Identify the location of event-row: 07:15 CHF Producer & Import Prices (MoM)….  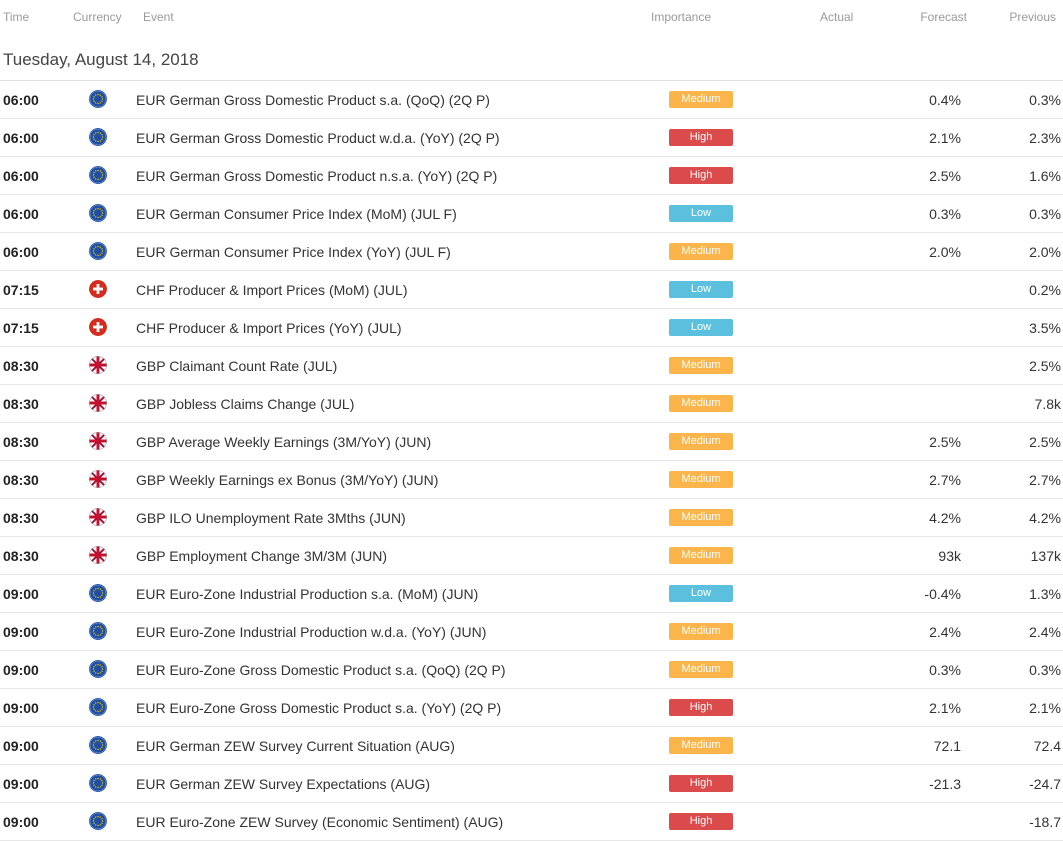
(531, 290).